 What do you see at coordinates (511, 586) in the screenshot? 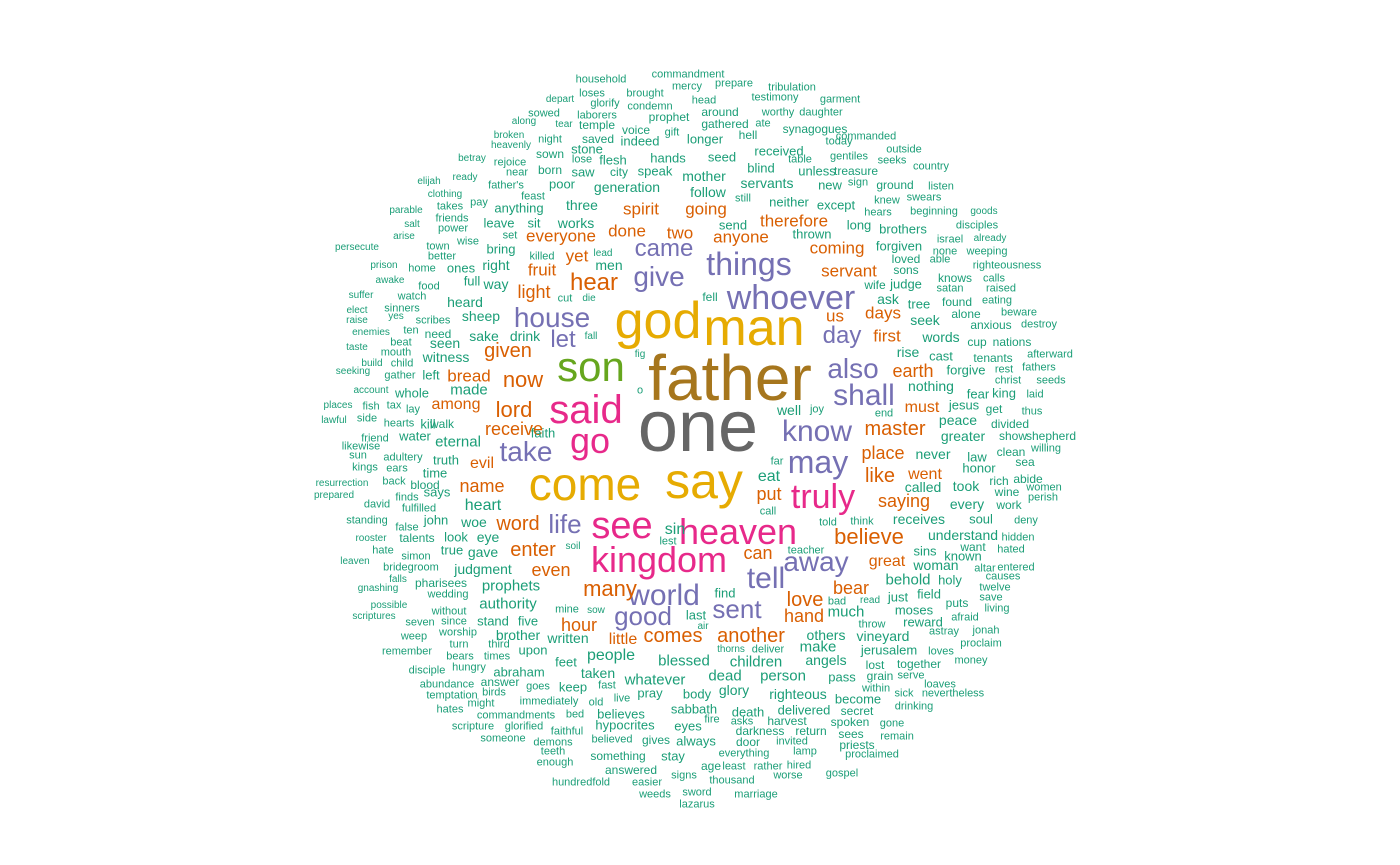
I see `word-prophets: prophets` at bounding box center [511, 586].